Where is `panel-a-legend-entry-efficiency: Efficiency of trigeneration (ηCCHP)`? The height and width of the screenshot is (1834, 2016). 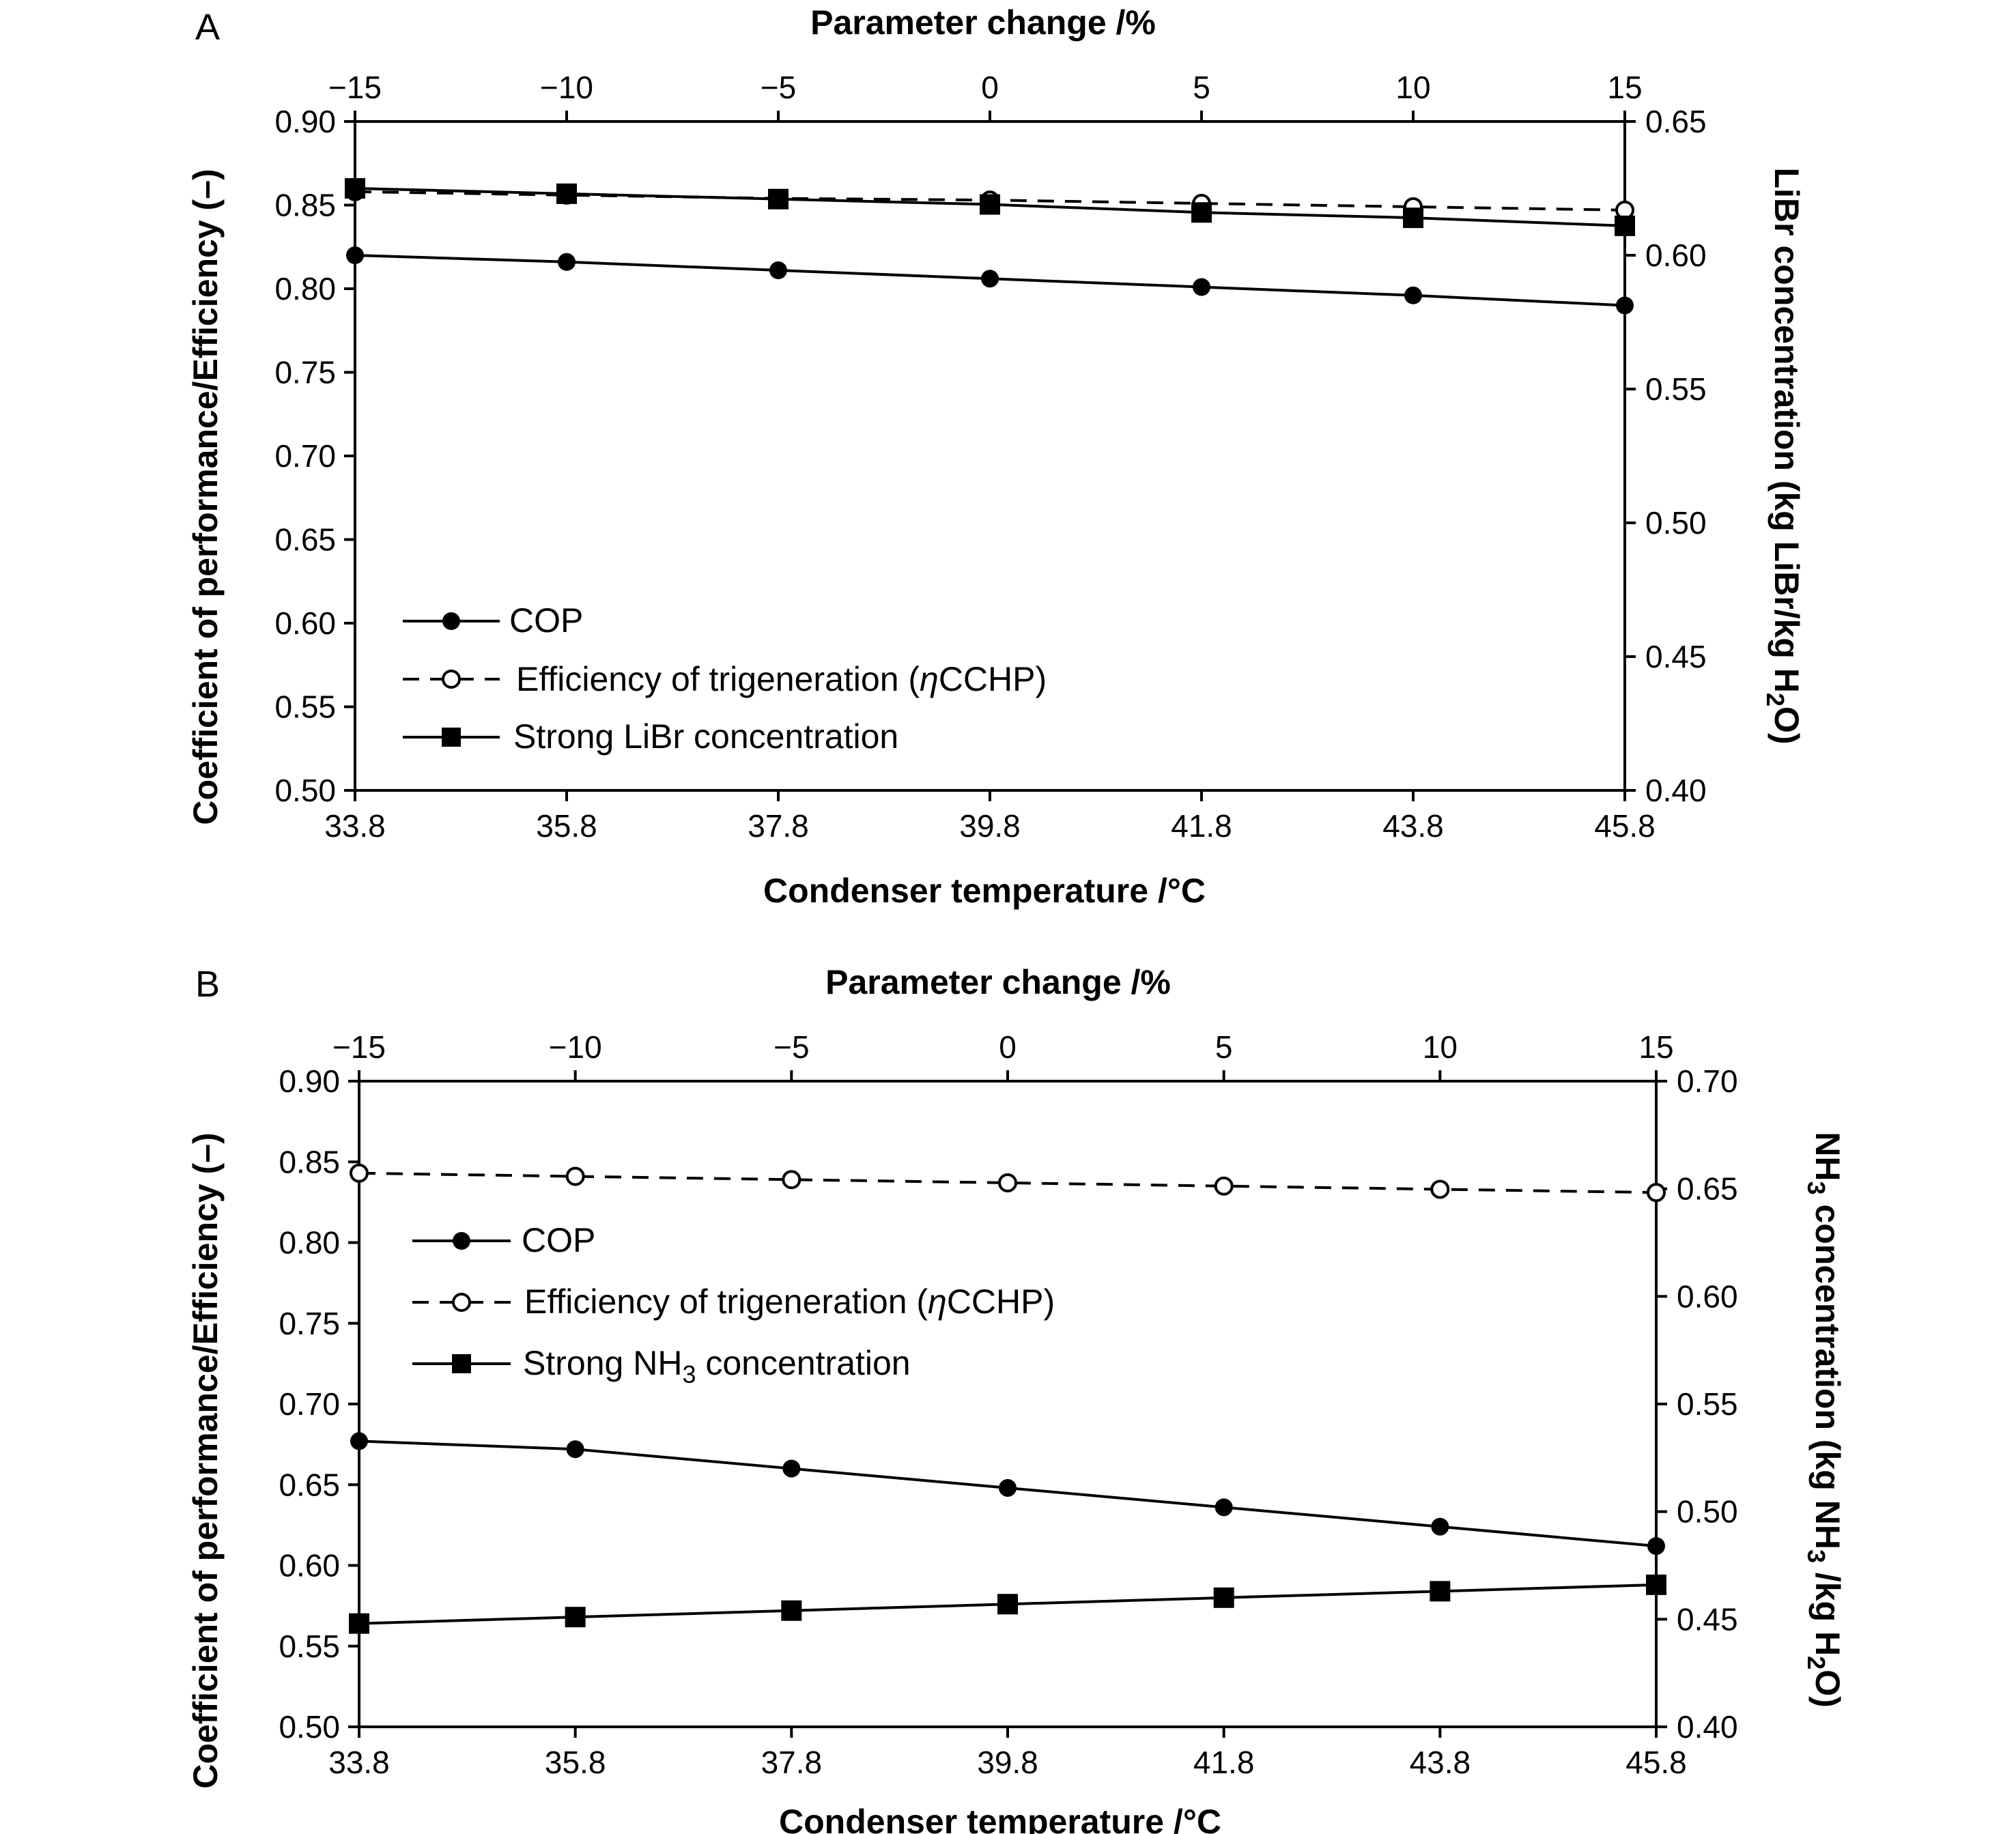 panel-a-legend-entry-efficiency: Efficiency of trigeneration (ηCCHP) is located at coordinates (725, 679).